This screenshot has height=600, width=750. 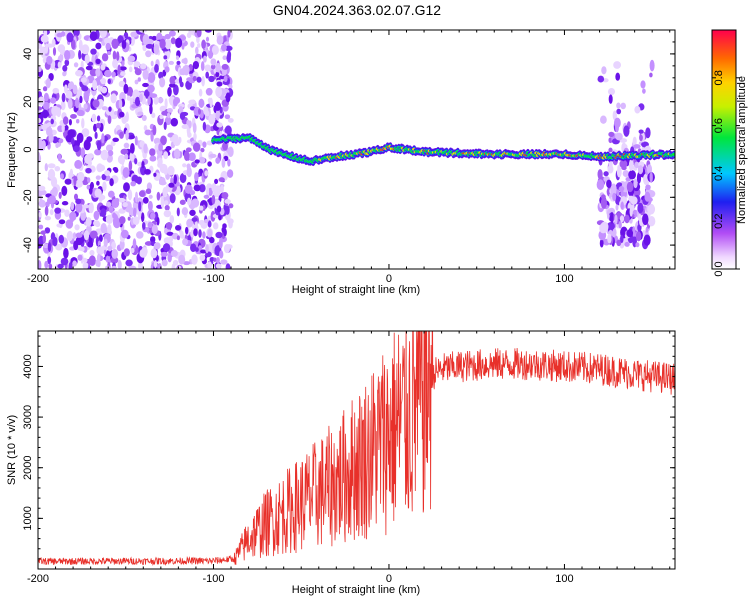 I want to click on colorbar-label: Normalized spectral amplitude, so click(x=742, y=150).